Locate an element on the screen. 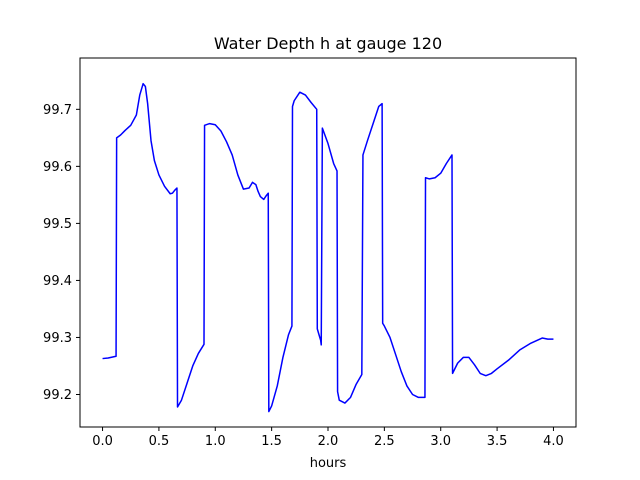  y-tick-label: 99.2 is located at coordinates (57, 395).